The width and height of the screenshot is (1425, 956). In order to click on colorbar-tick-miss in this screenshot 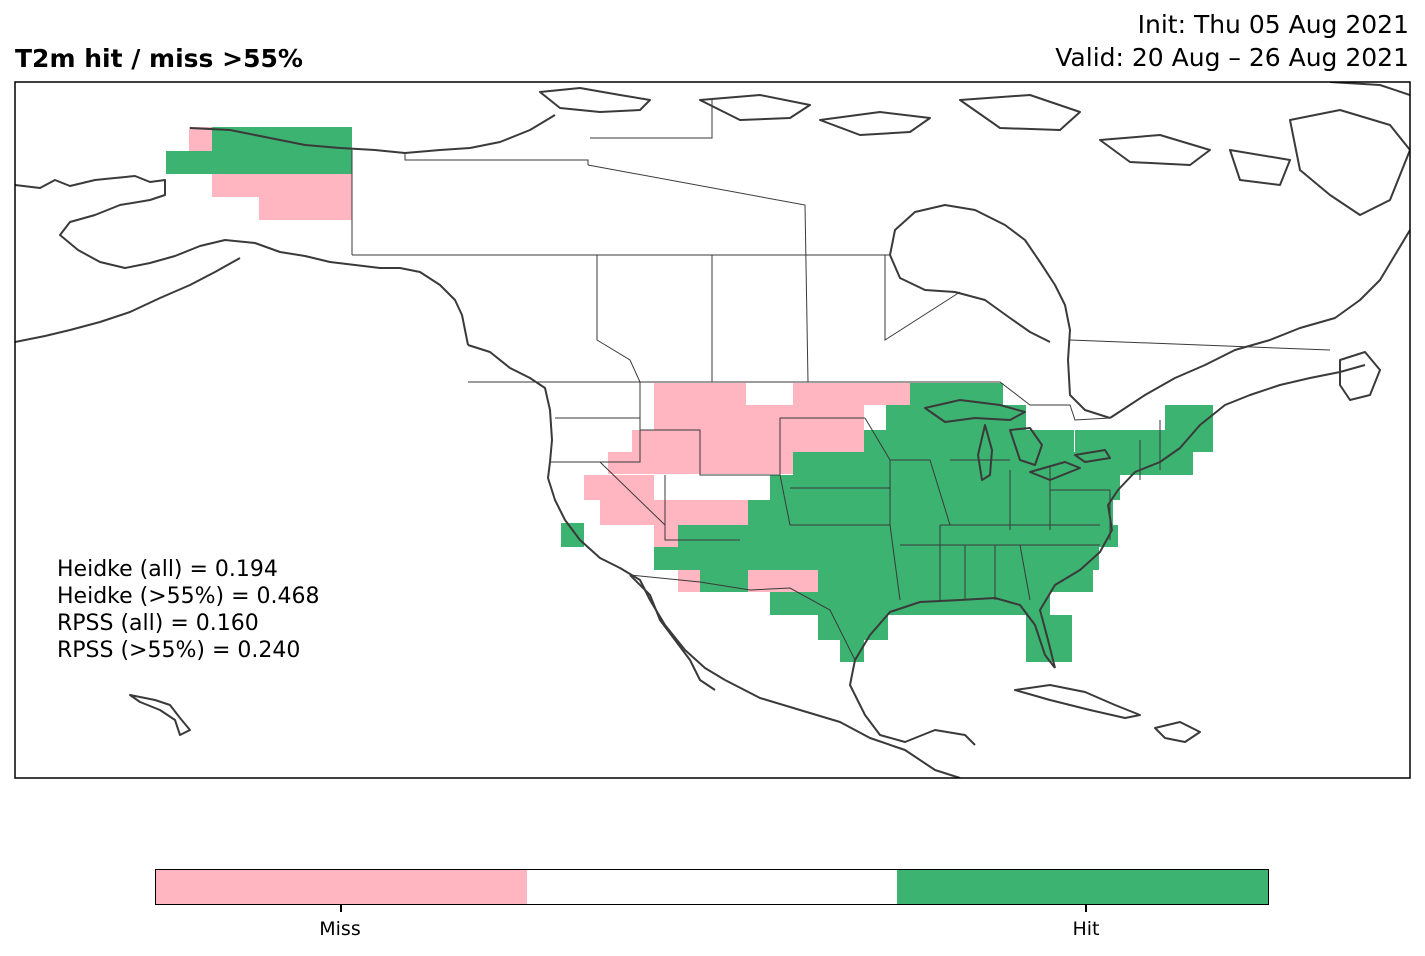, I will do `click(341, 908)`.